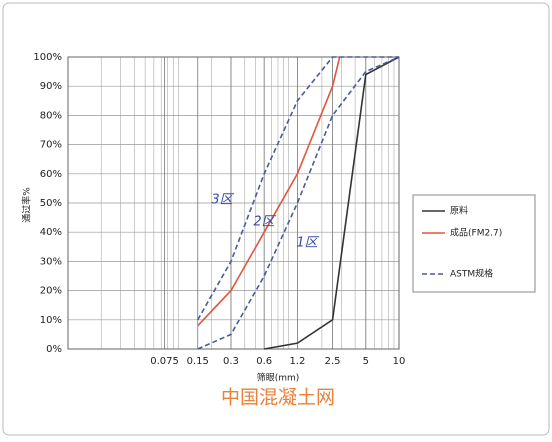 This screenshot has height=442, width=552. I want to click on x-tick-label: 2.5, so click(333, 361).